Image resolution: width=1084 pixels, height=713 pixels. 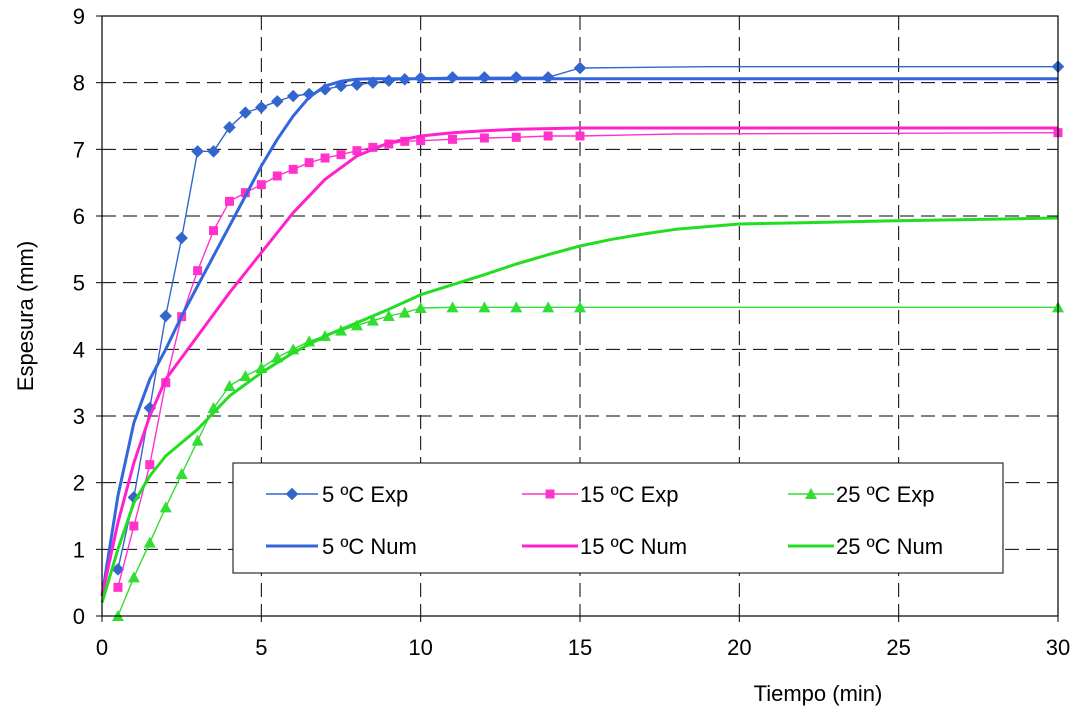 What do you see at coordinates (79, 616) in the screenshot?
I see `y-tick-label: 0` at bounding box center [79, 616].